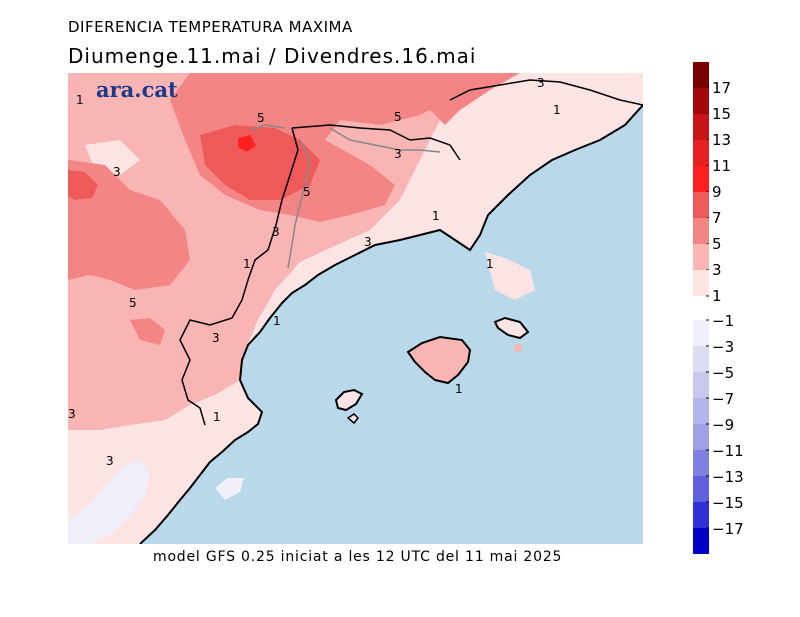 The width and height of the screenshot is (800, 617). I want to click on mallorca-island, so click(439, 360).